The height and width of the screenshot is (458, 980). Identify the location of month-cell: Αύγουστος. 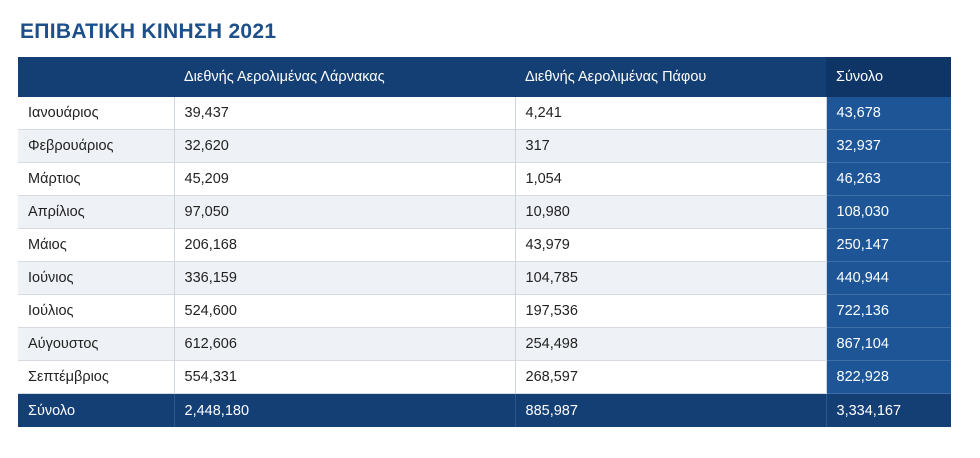
(96, 344).